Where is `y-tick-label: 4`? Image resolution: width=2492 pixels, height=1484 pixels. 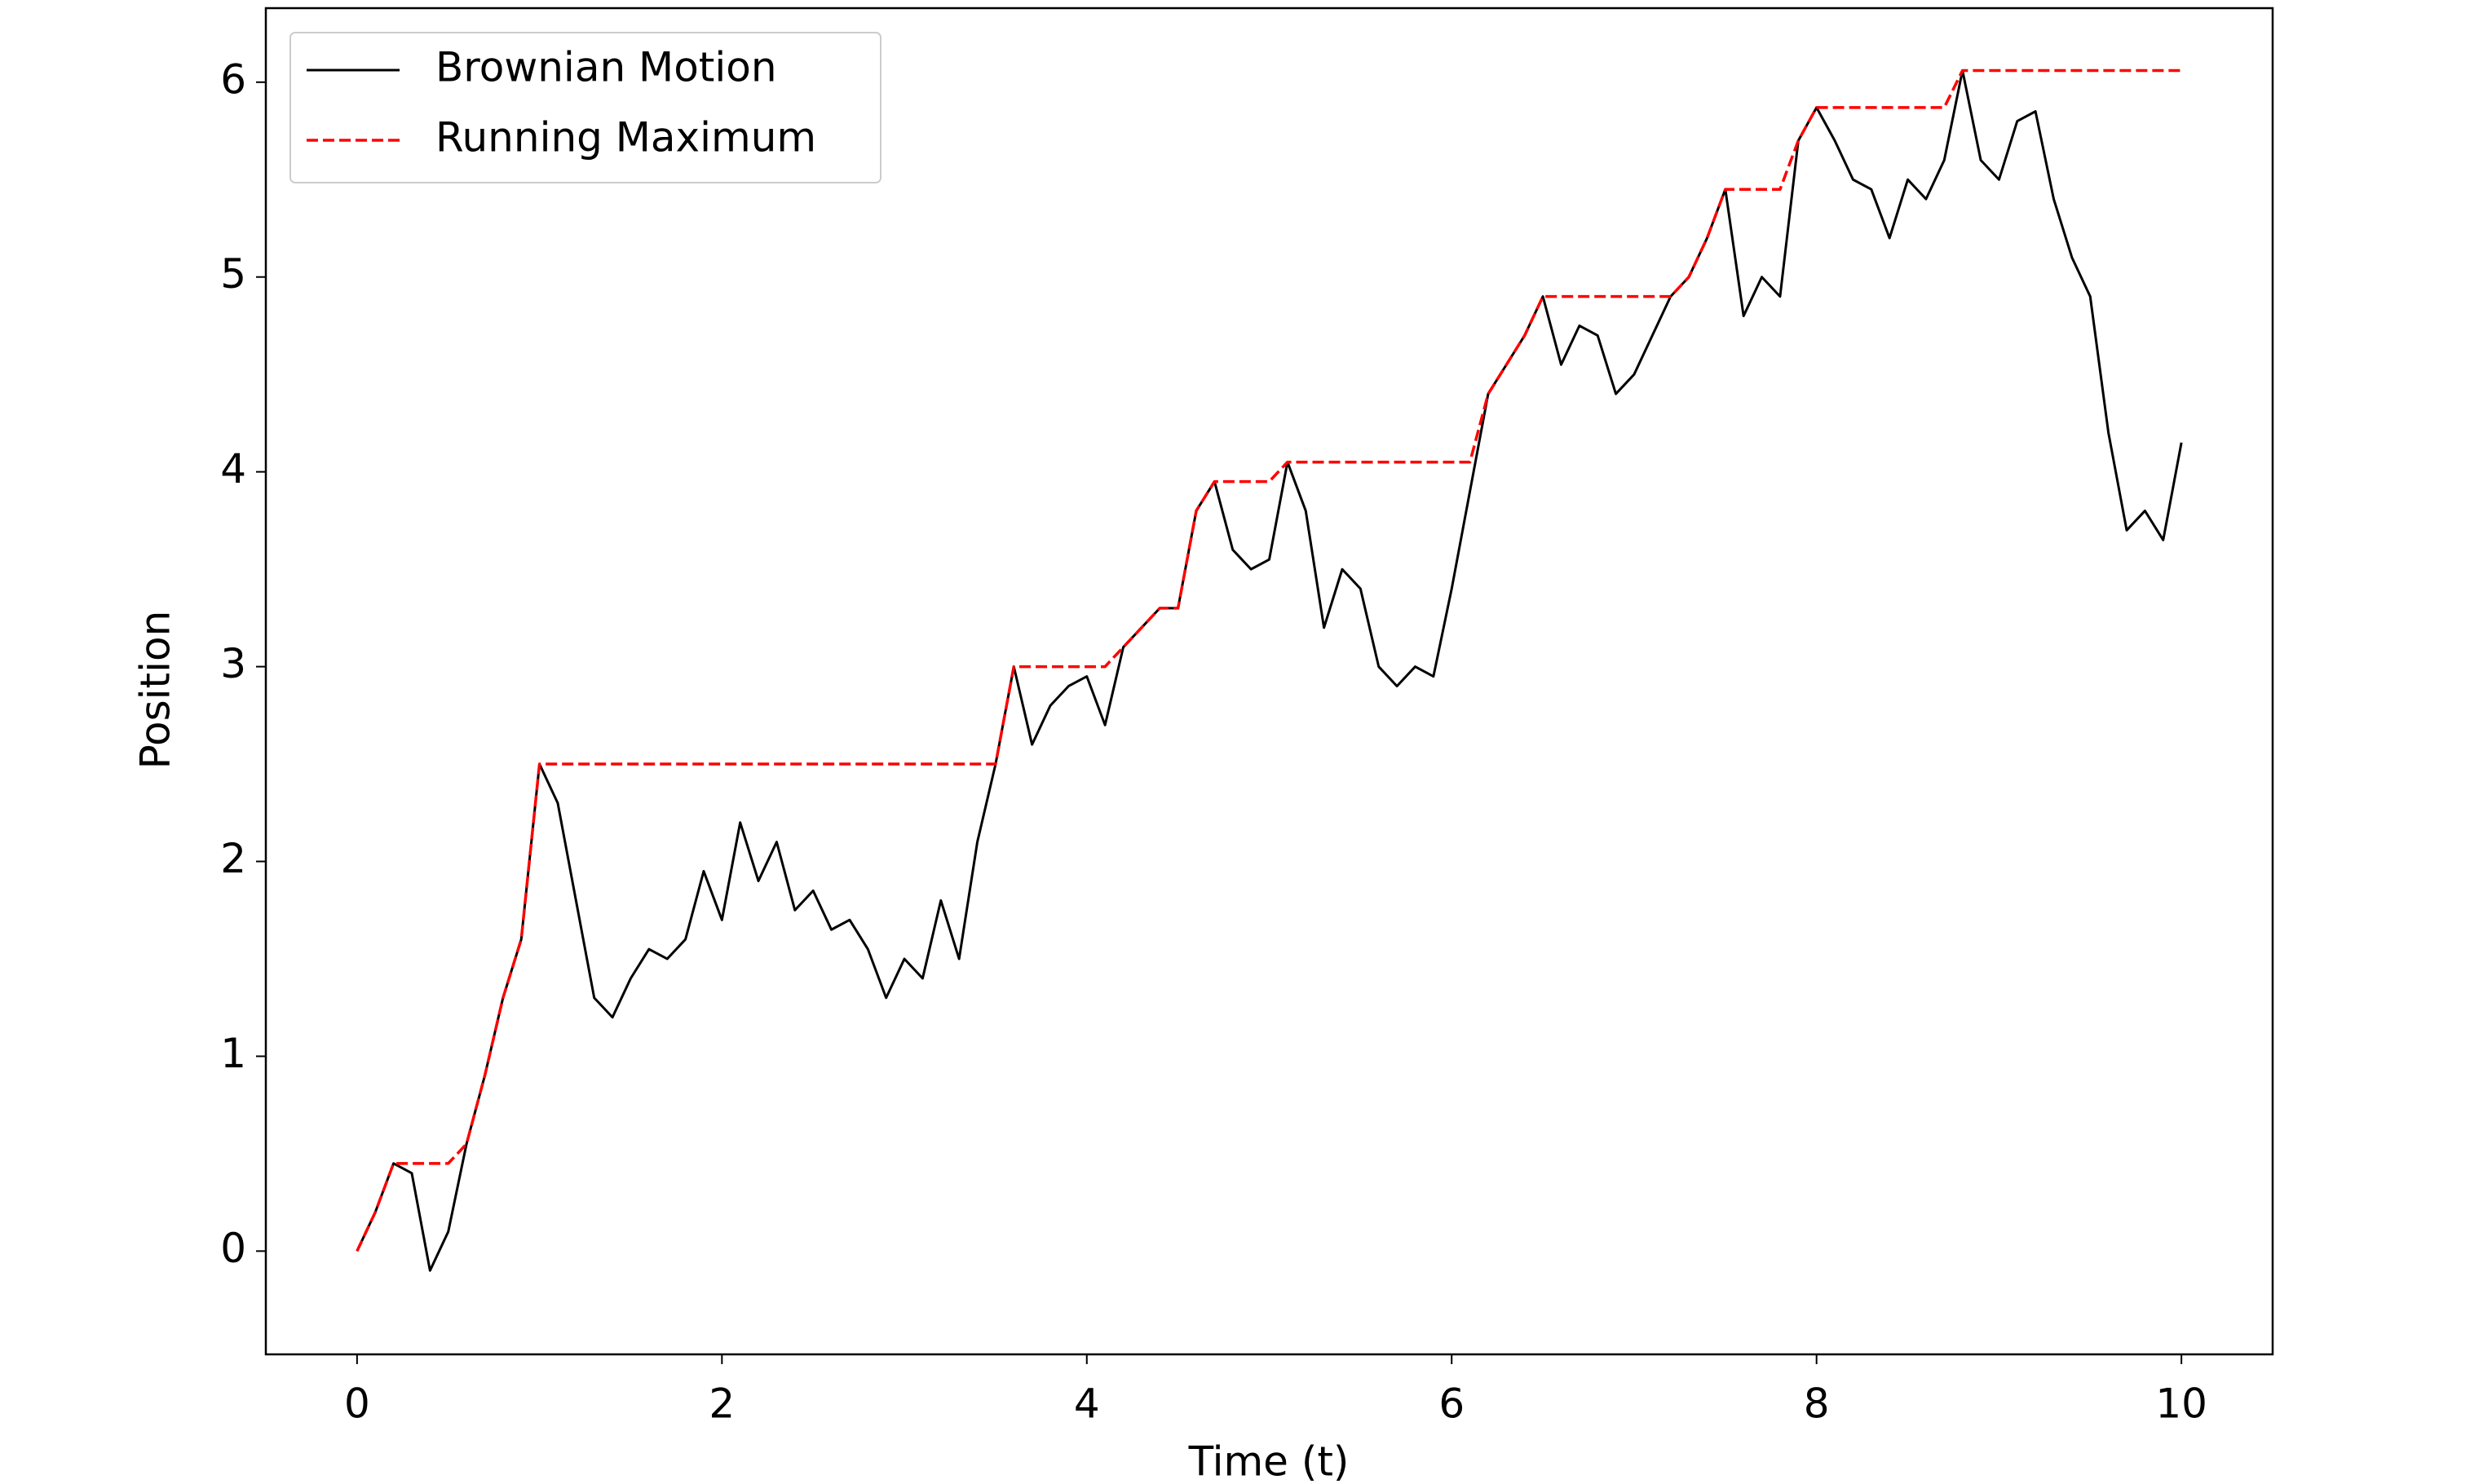 y-tick-label: 4 is located at coordinates (233, 468).